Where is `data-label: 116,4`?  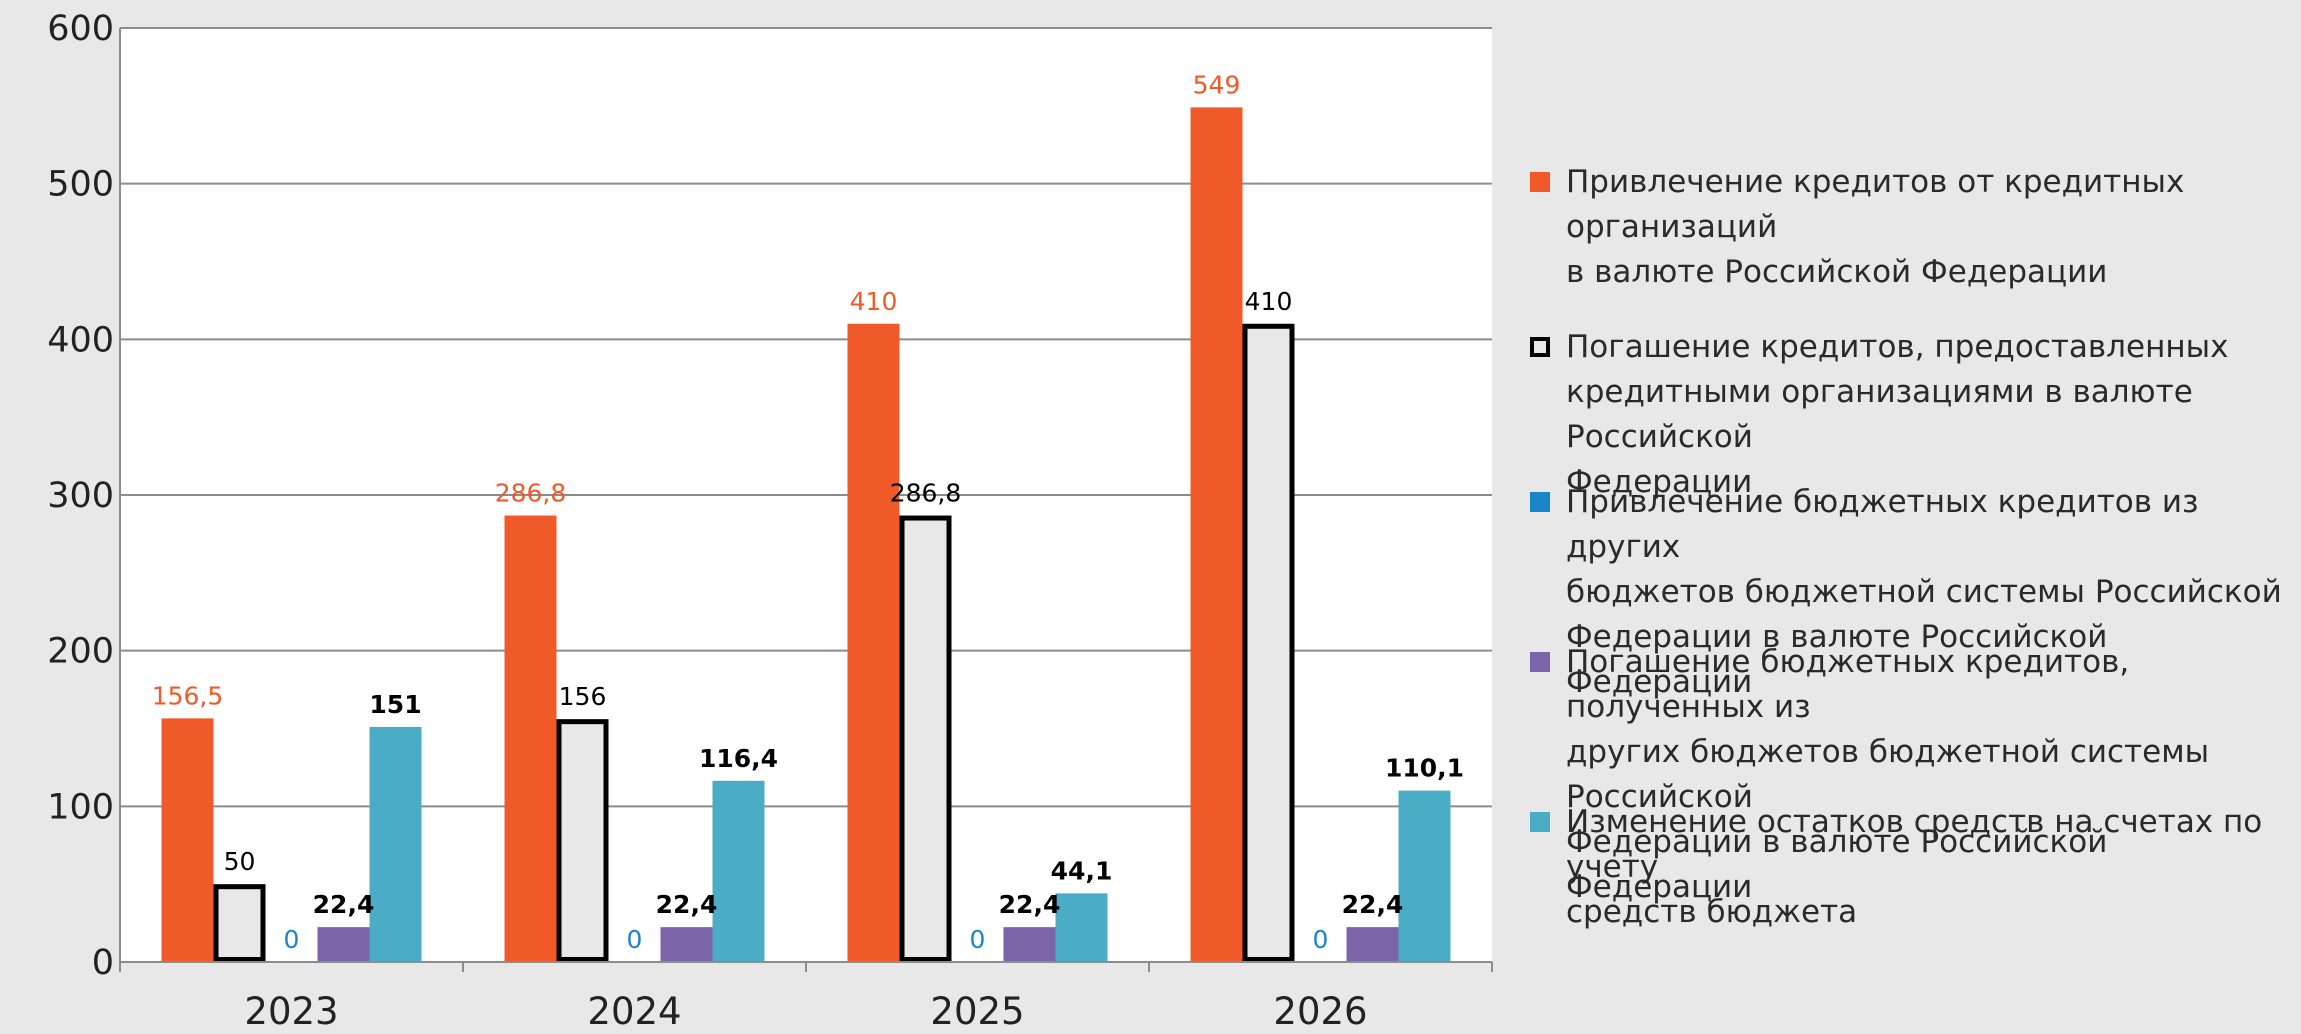 data-label: 116,4 is located at coordinates (738, 758).